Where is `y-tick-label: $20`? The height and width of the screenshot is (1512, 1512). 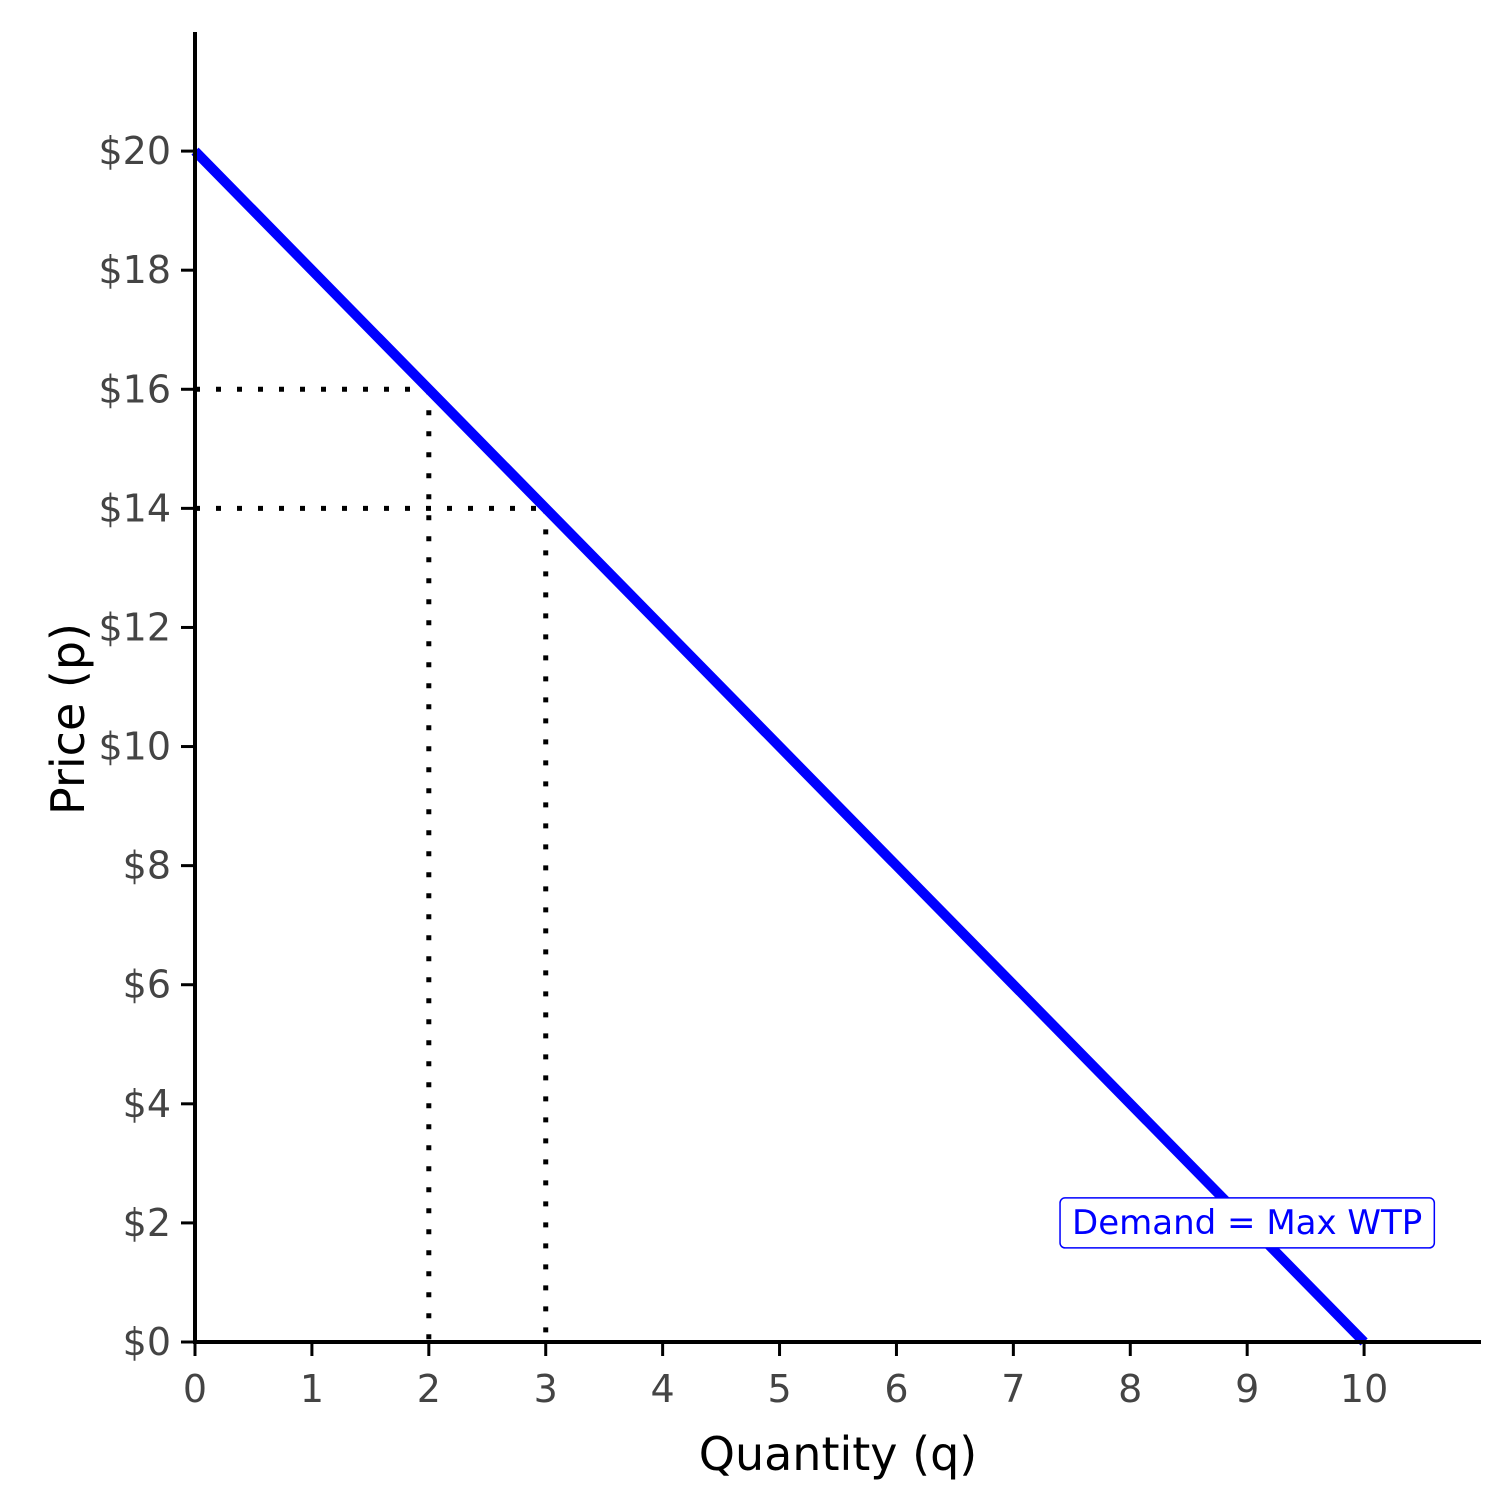
y-tick-label: $20 is located at coordinates (134, 151).